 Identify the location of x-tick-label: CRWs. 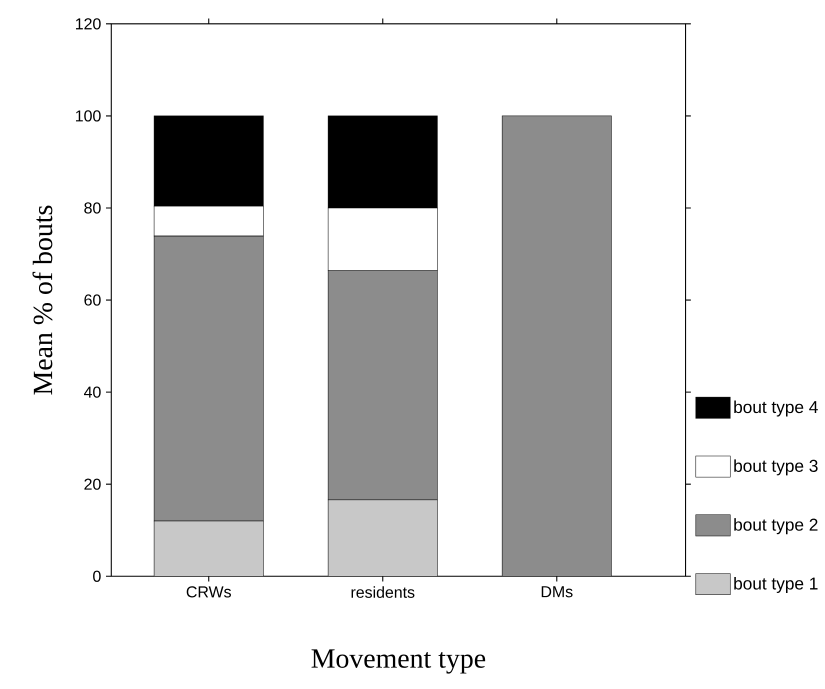
(208, 592).